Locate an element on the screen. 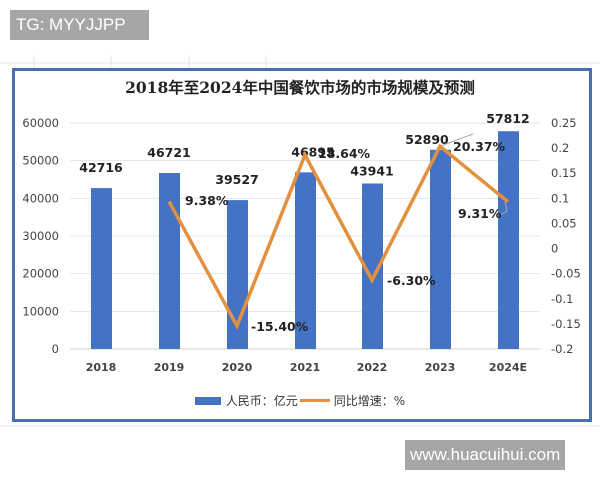 The width and height of the screenshot is (600, 480). watermark-bottom: www.huacuihui.com is located at coordinates (485, 455).